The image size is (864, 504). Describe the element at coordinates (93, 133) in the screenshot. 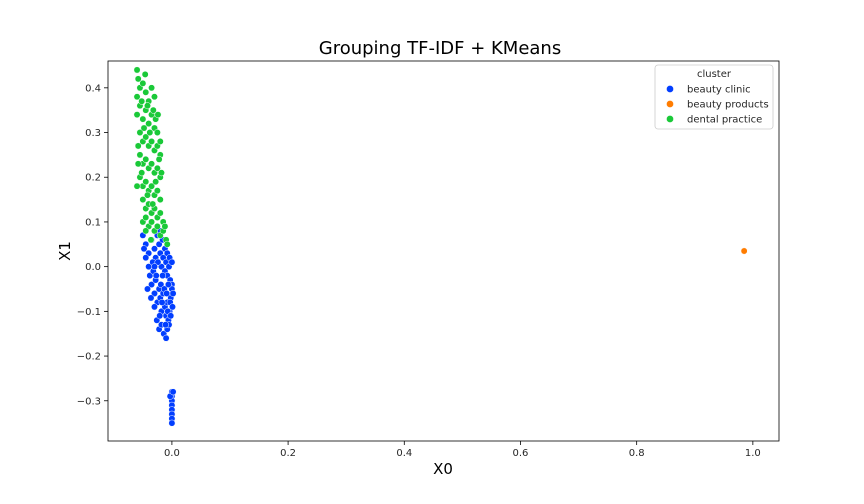

I see `y-tick-label: 0.3` at that location.